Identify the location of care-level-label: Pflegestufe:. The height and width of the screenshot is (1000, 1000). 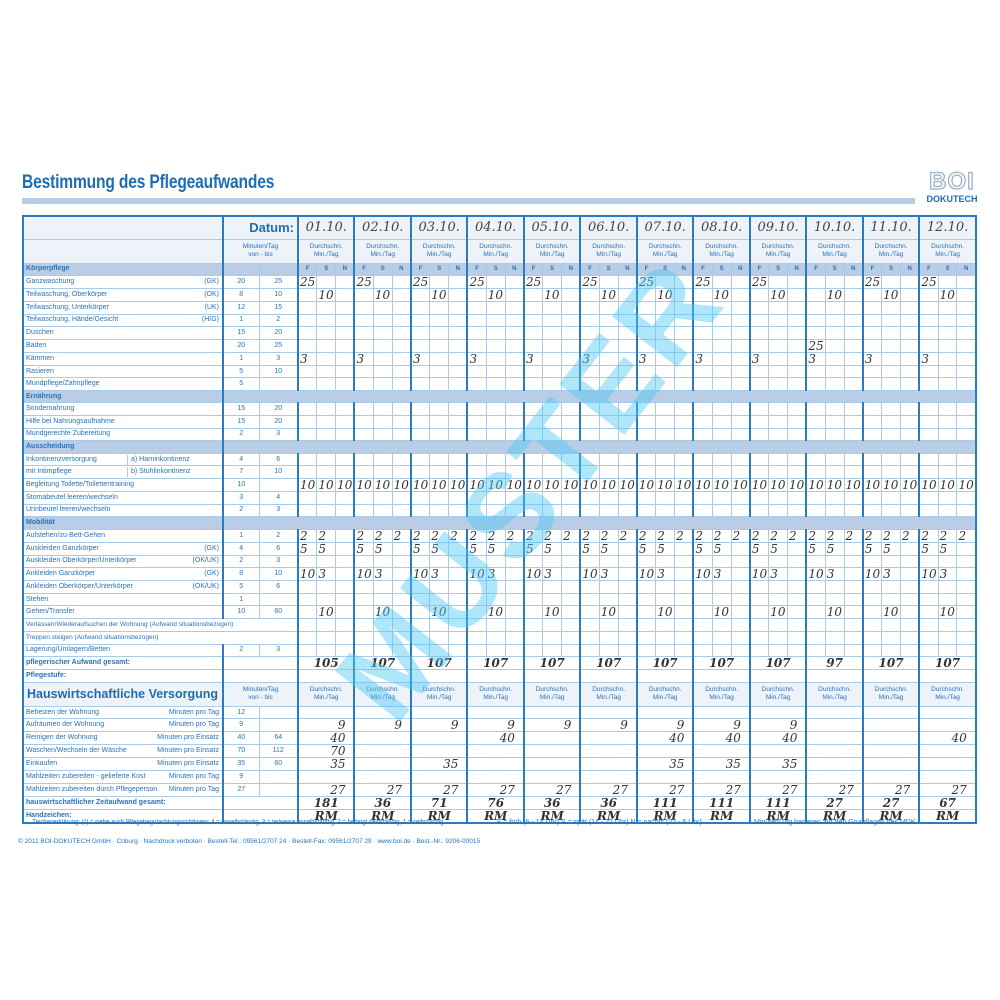
(123, 676).